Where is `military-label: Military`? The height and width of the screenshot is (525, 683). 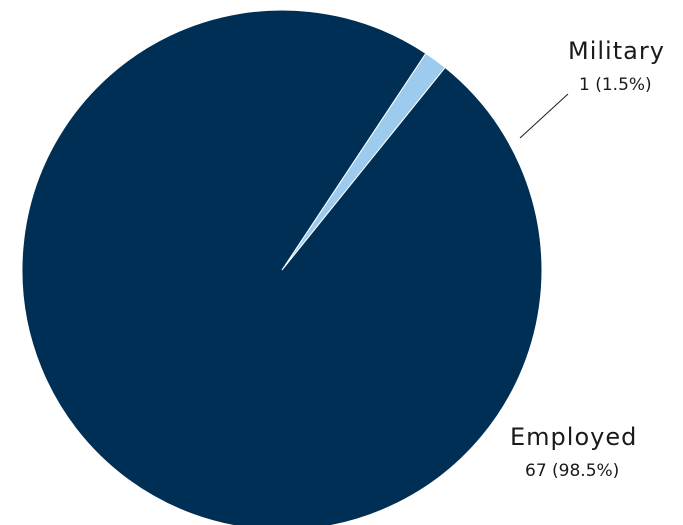
military-label: Military is located at coordinates (616, 51).